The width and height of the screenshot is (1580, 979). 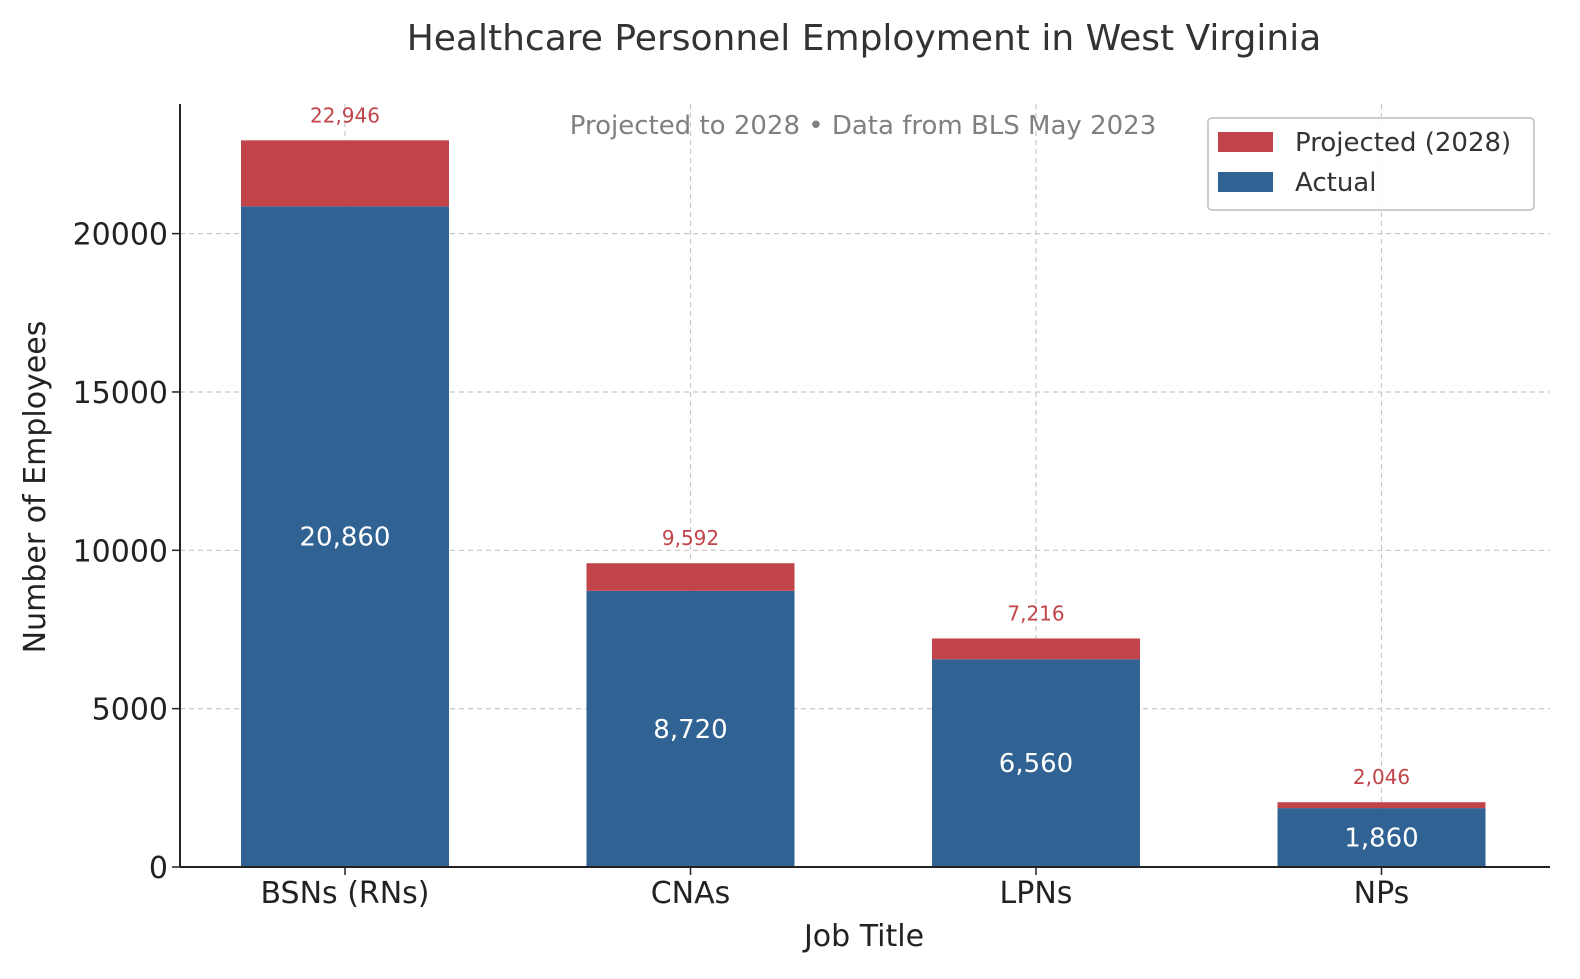 What do you see at coordinates (344, 893) in the screenshot?
I see `x-tick-label: BSNs (RNs)` at bounding box center [344, 893].